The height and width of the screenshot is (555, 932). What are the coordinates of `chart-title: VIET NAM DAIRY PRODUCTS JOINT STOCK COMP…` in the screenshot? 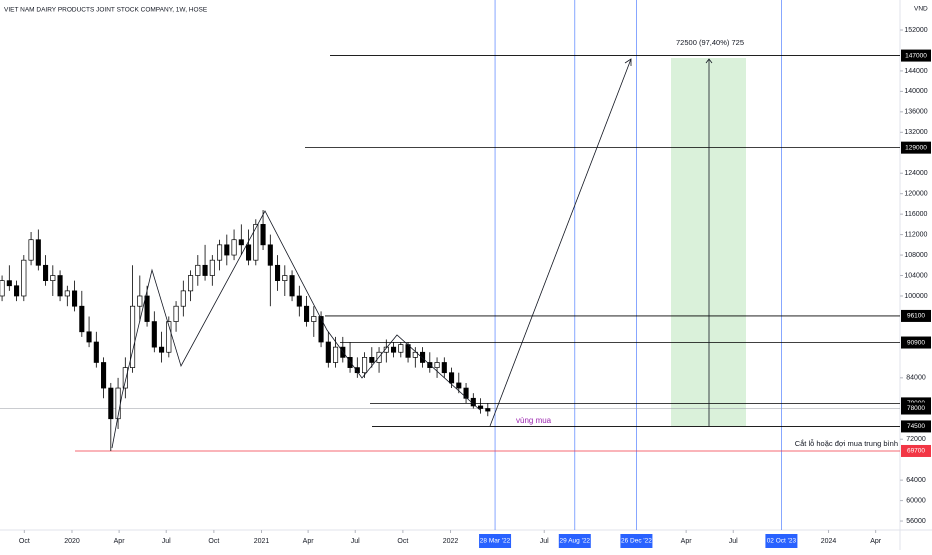 It's located at (106, 10).